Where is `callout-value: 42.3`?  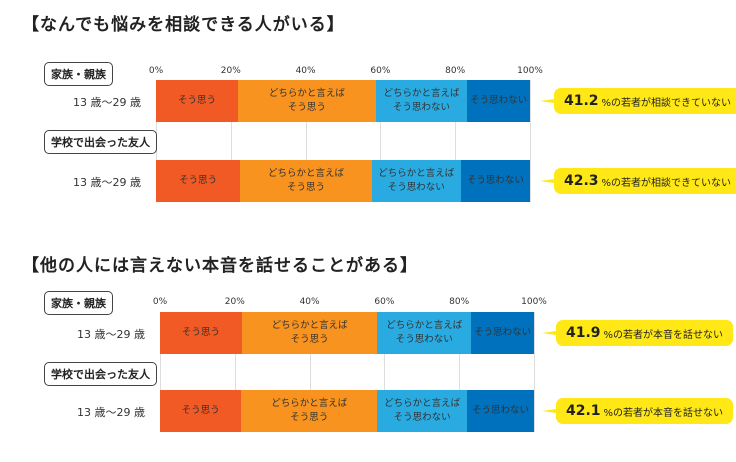
callout-value: 42.3 is located at coordinates (581, 181).